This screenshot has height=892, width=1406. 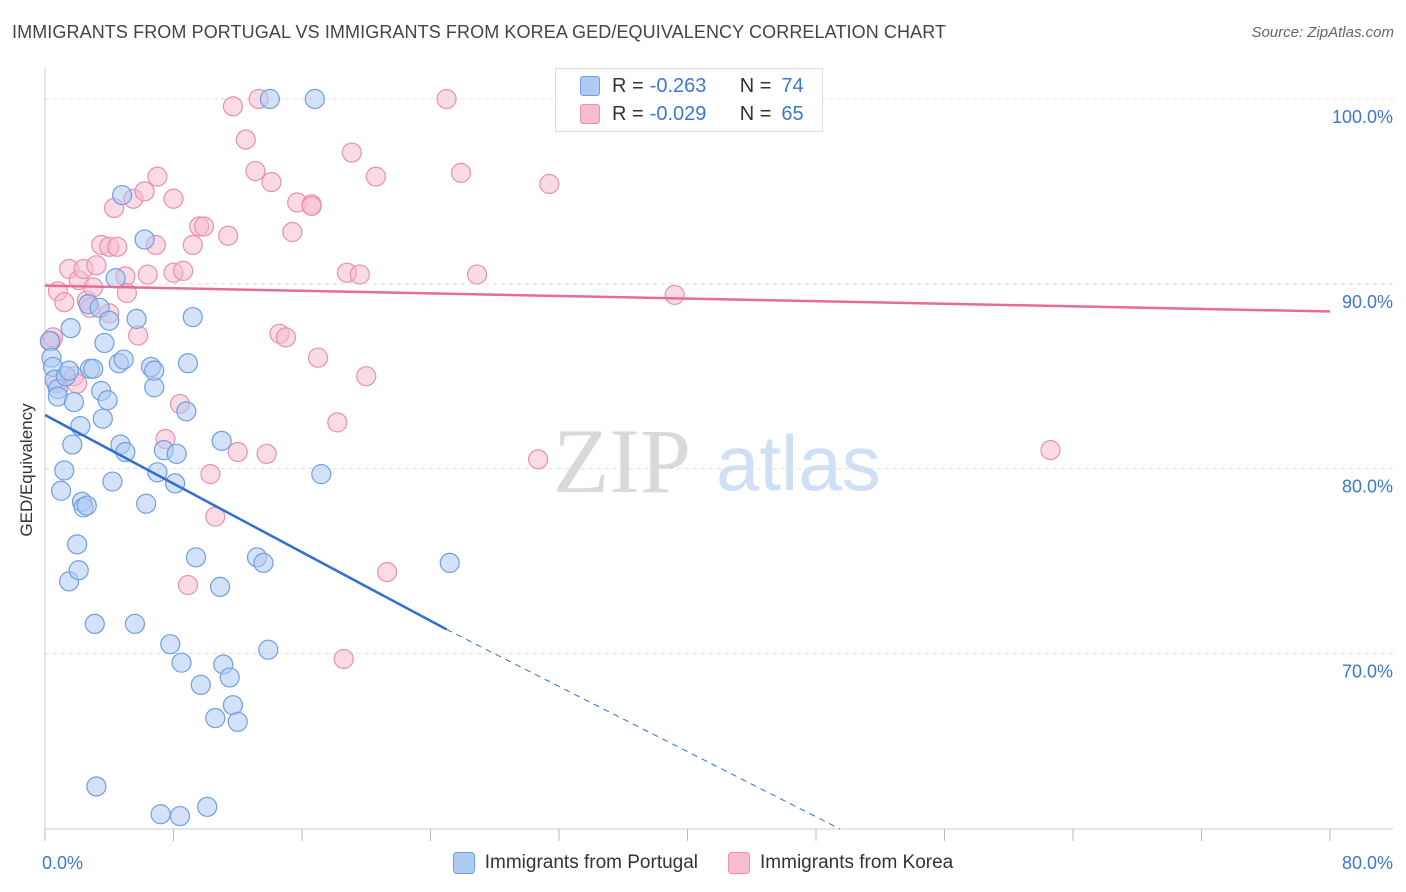 I want to click on korea-trend-line, so click(x=687, y=298).